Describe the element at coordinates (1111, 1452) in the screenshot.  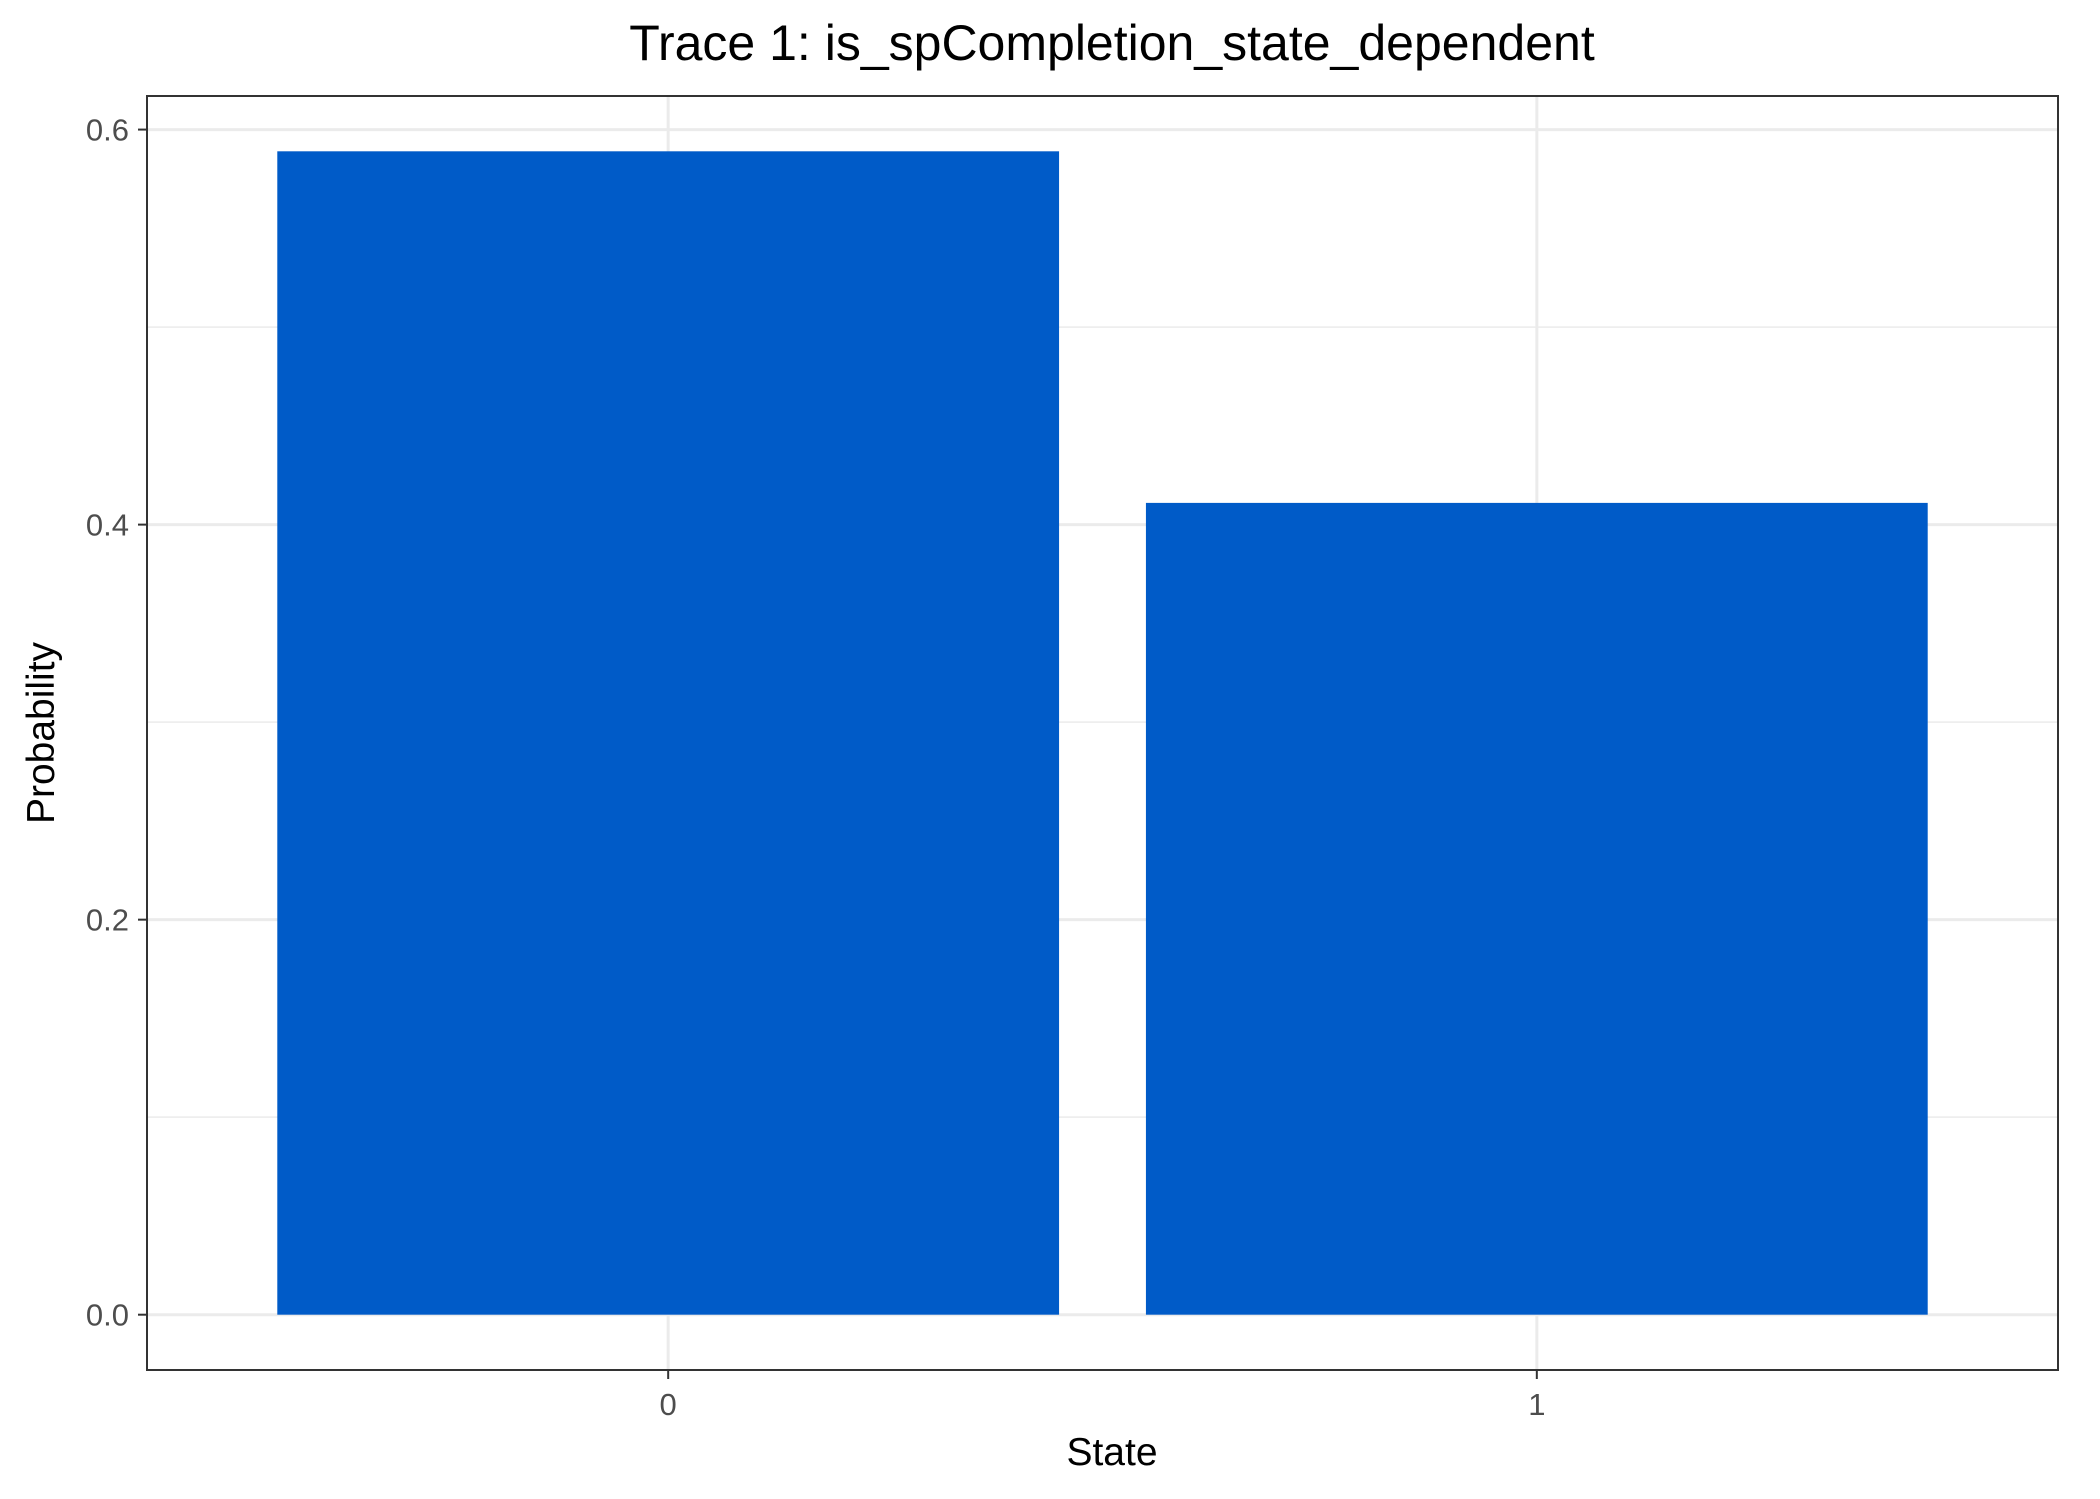
I see `x-axis-title: State` at that location.